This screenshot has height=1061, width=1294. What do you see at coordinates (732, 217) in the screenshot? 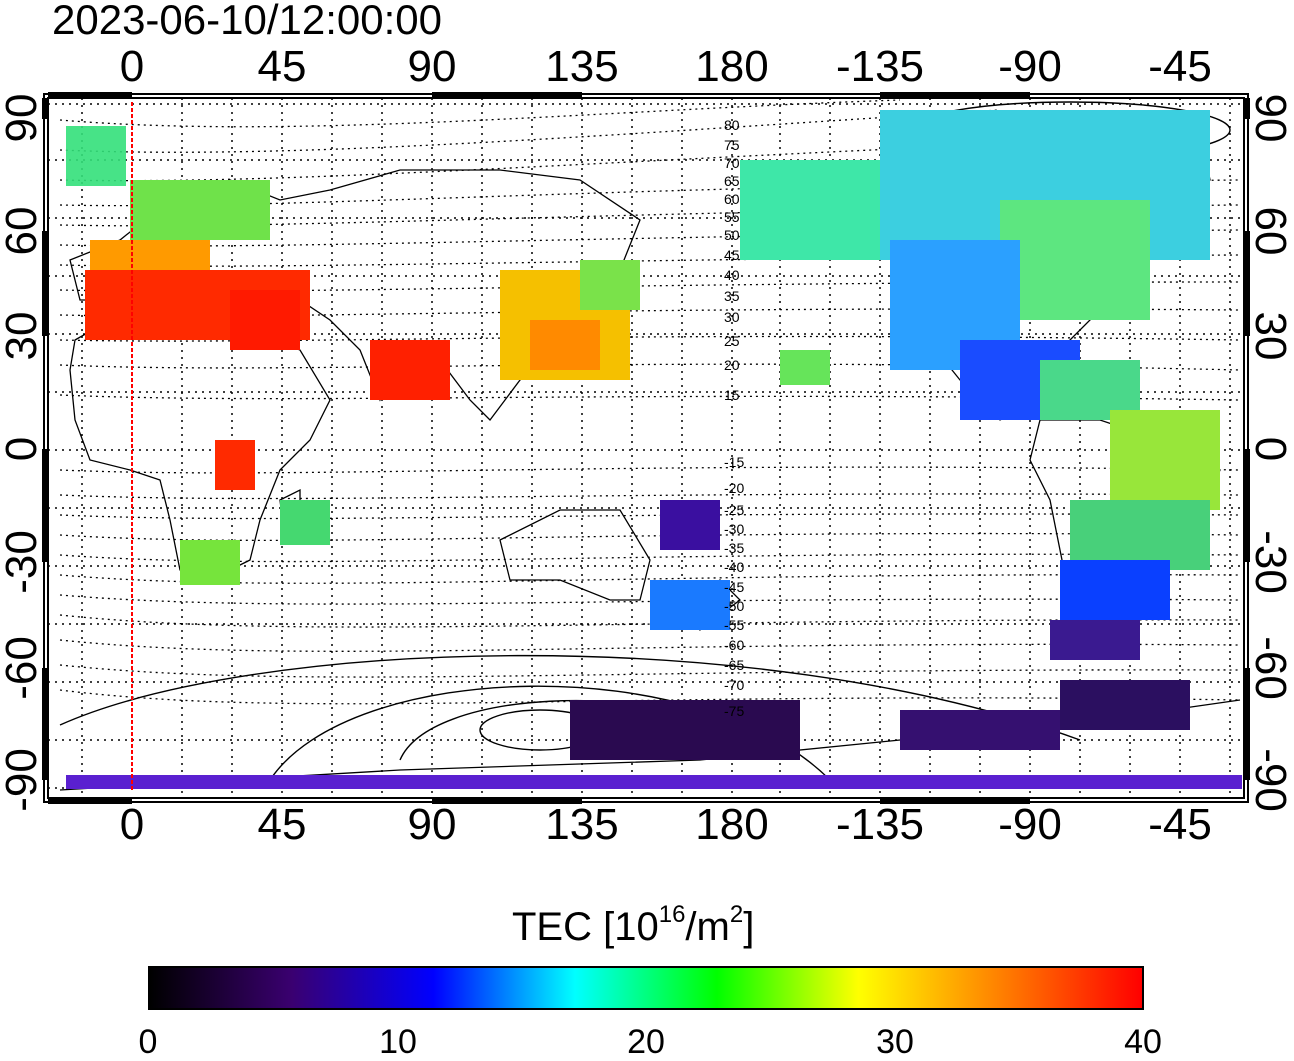
I see `contour-label: 55` at bounding box center [732, 217].